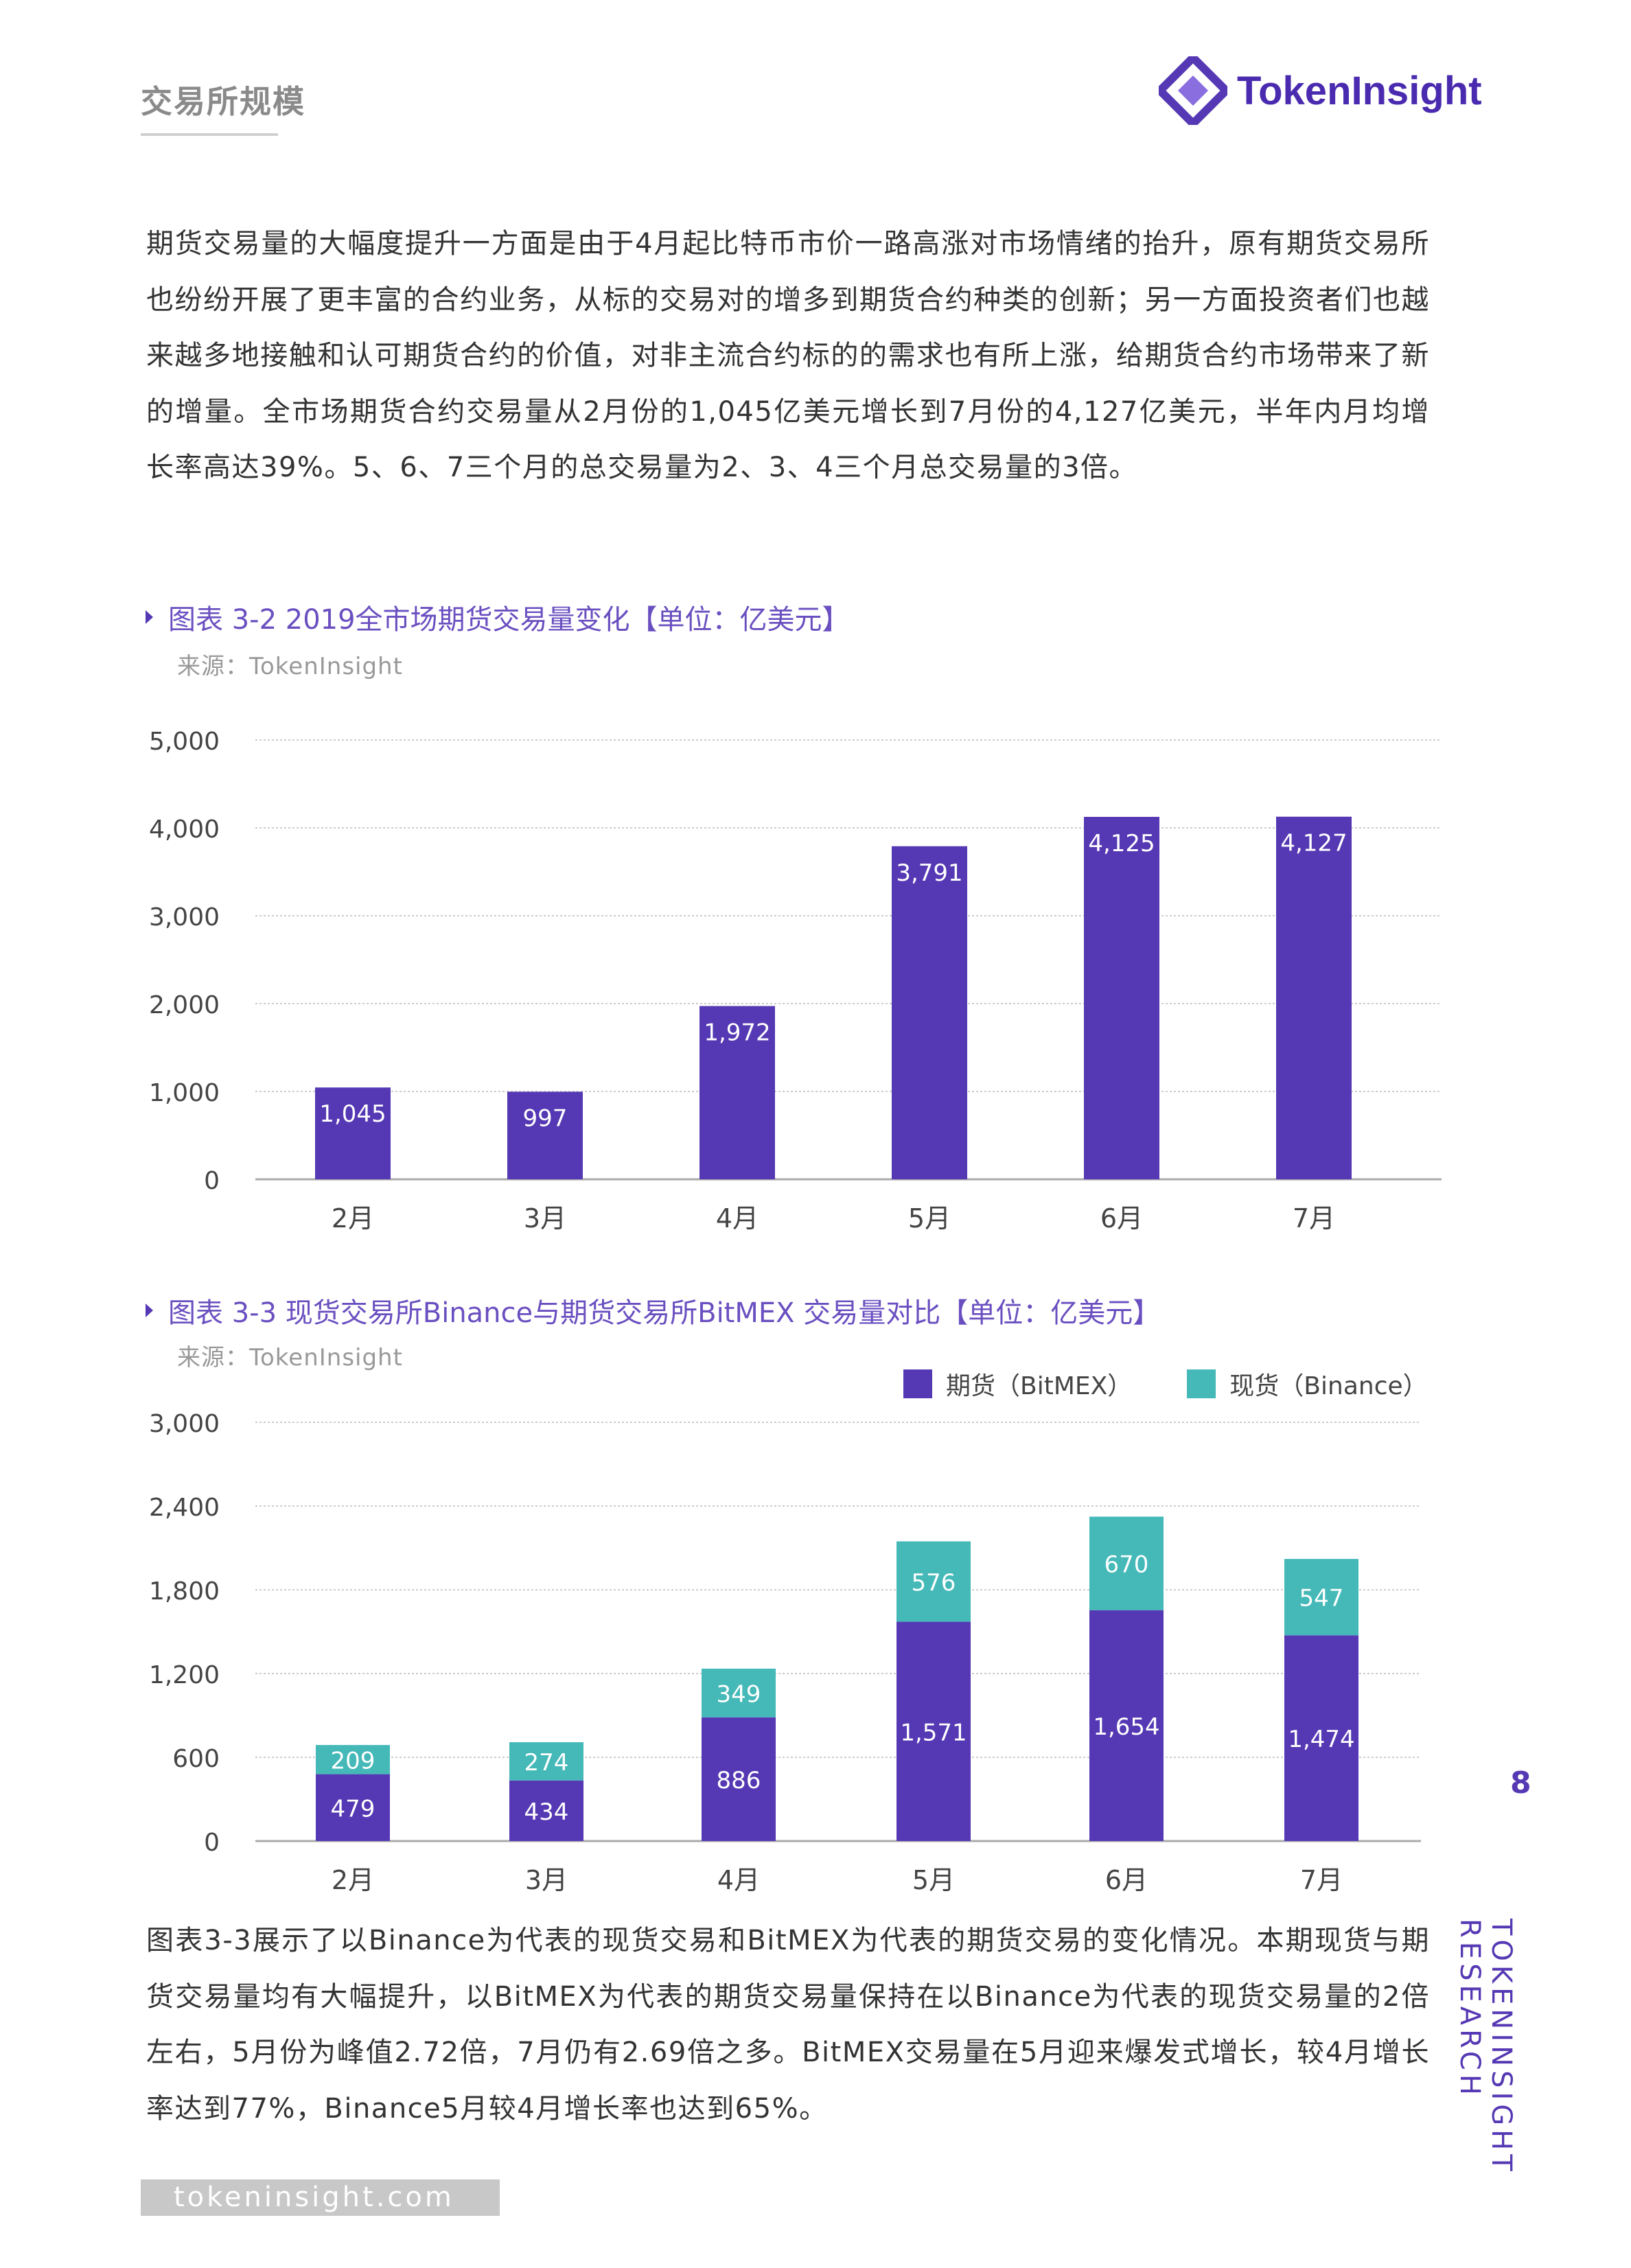  Describe the element at coordinates (184, 1508) in the screenshot. I see `y-tick-label: 2,400` at that location.